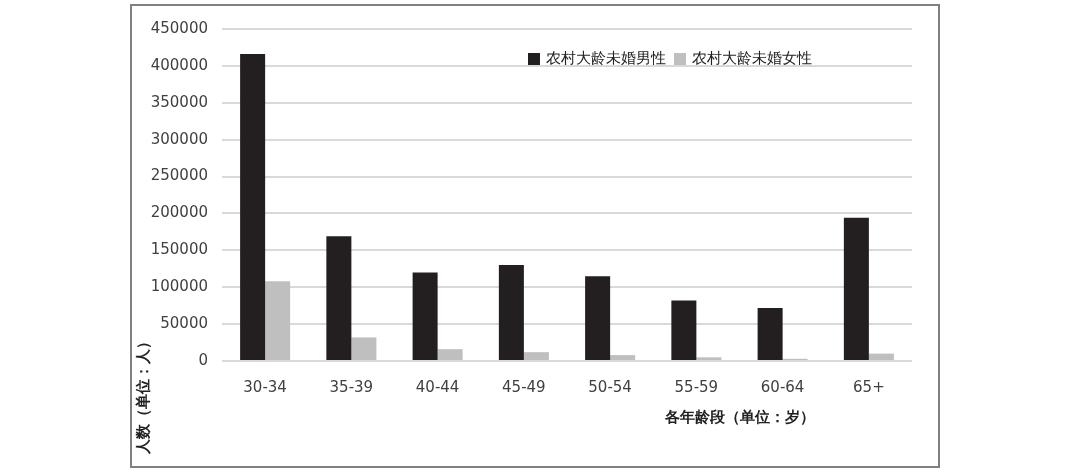  Describe the element at coordinates (179, 101) in the screenshot. I see `y-tick-label: 350000` at that location.